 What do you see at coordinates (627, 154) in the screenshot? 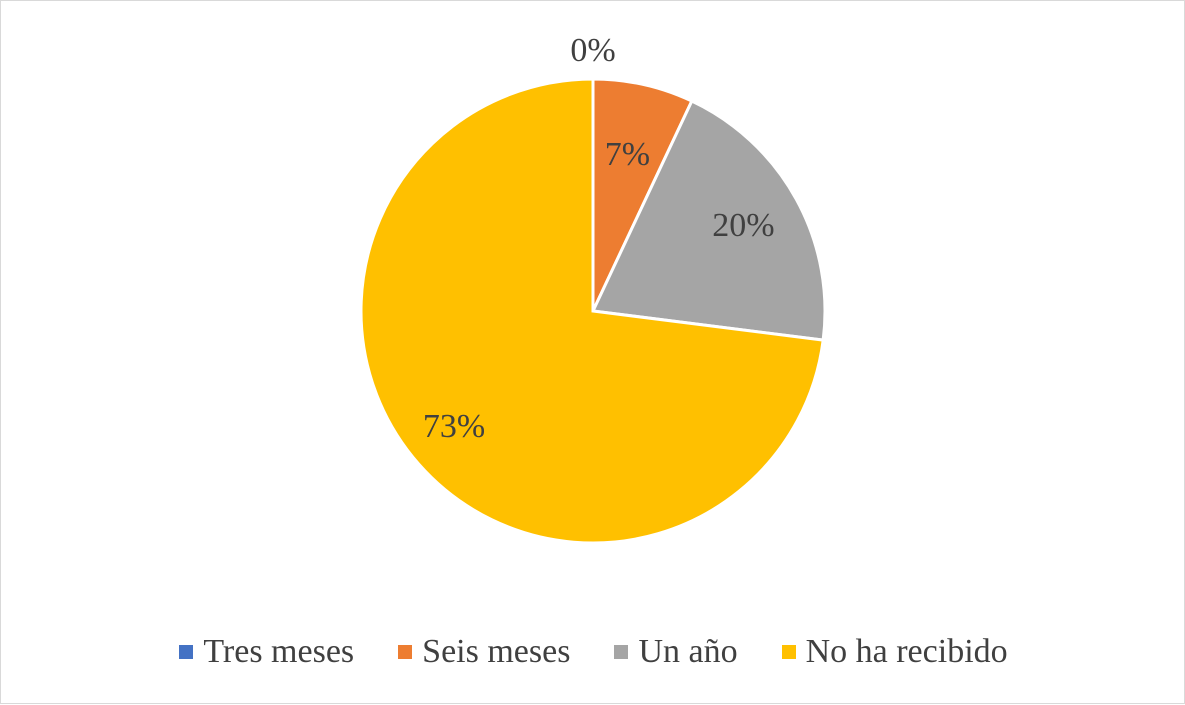
I see `data-label-seis-meses: 7%` at bounding box center [627, 154].